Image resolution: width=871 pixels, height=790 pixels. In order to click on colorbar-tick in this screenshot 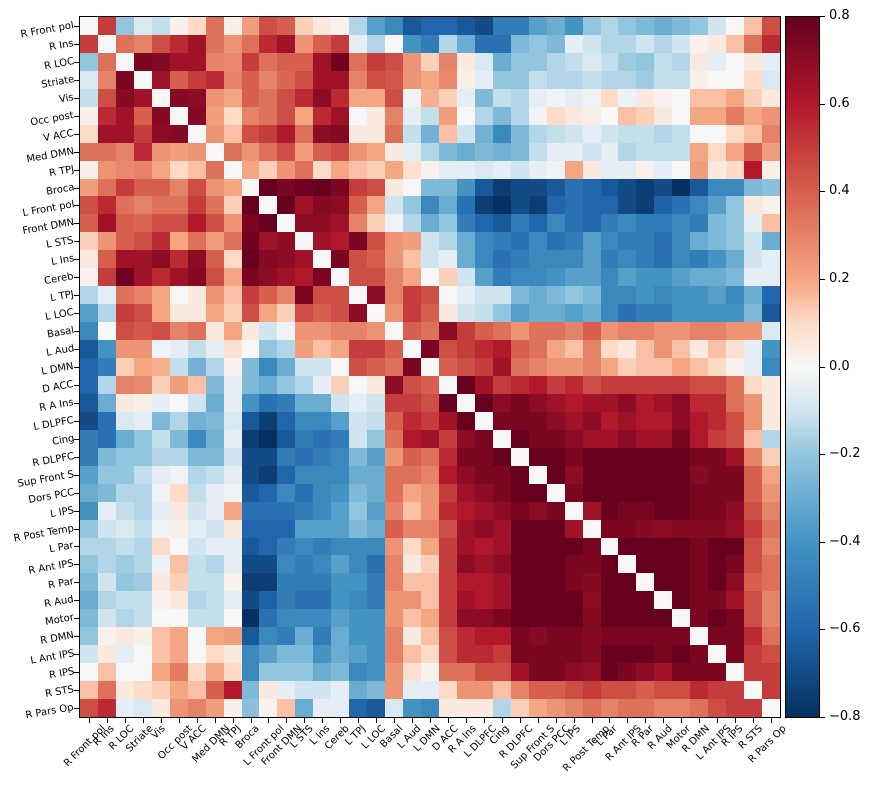, I will do `click(822, 16)`.